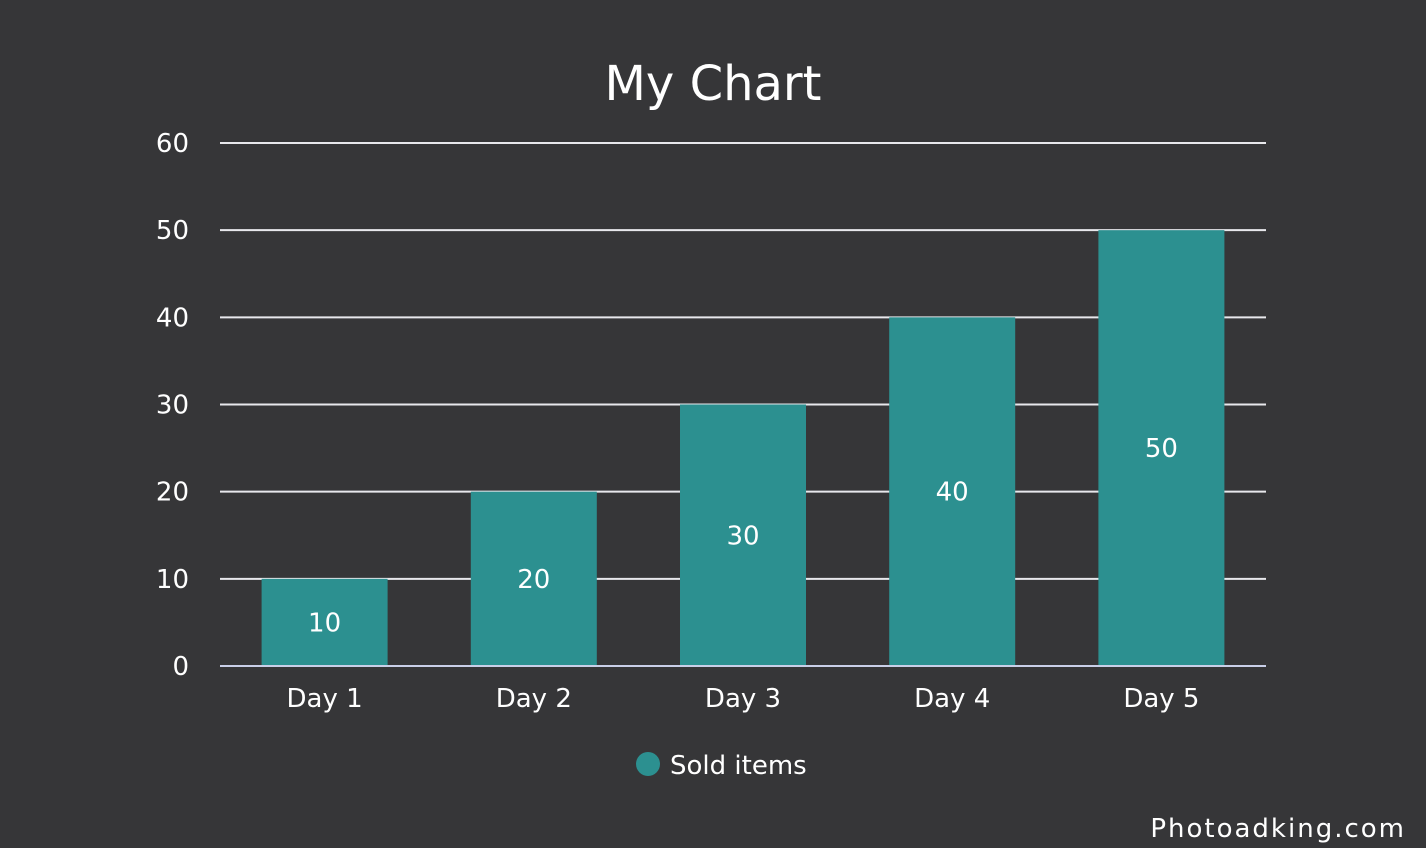 The height and width of the screenshot is (848, 1426). What do you see at coordinates (172, 144) in the screenshot?
I see `y-tick-label: 60` at bounding box center [172, 144].